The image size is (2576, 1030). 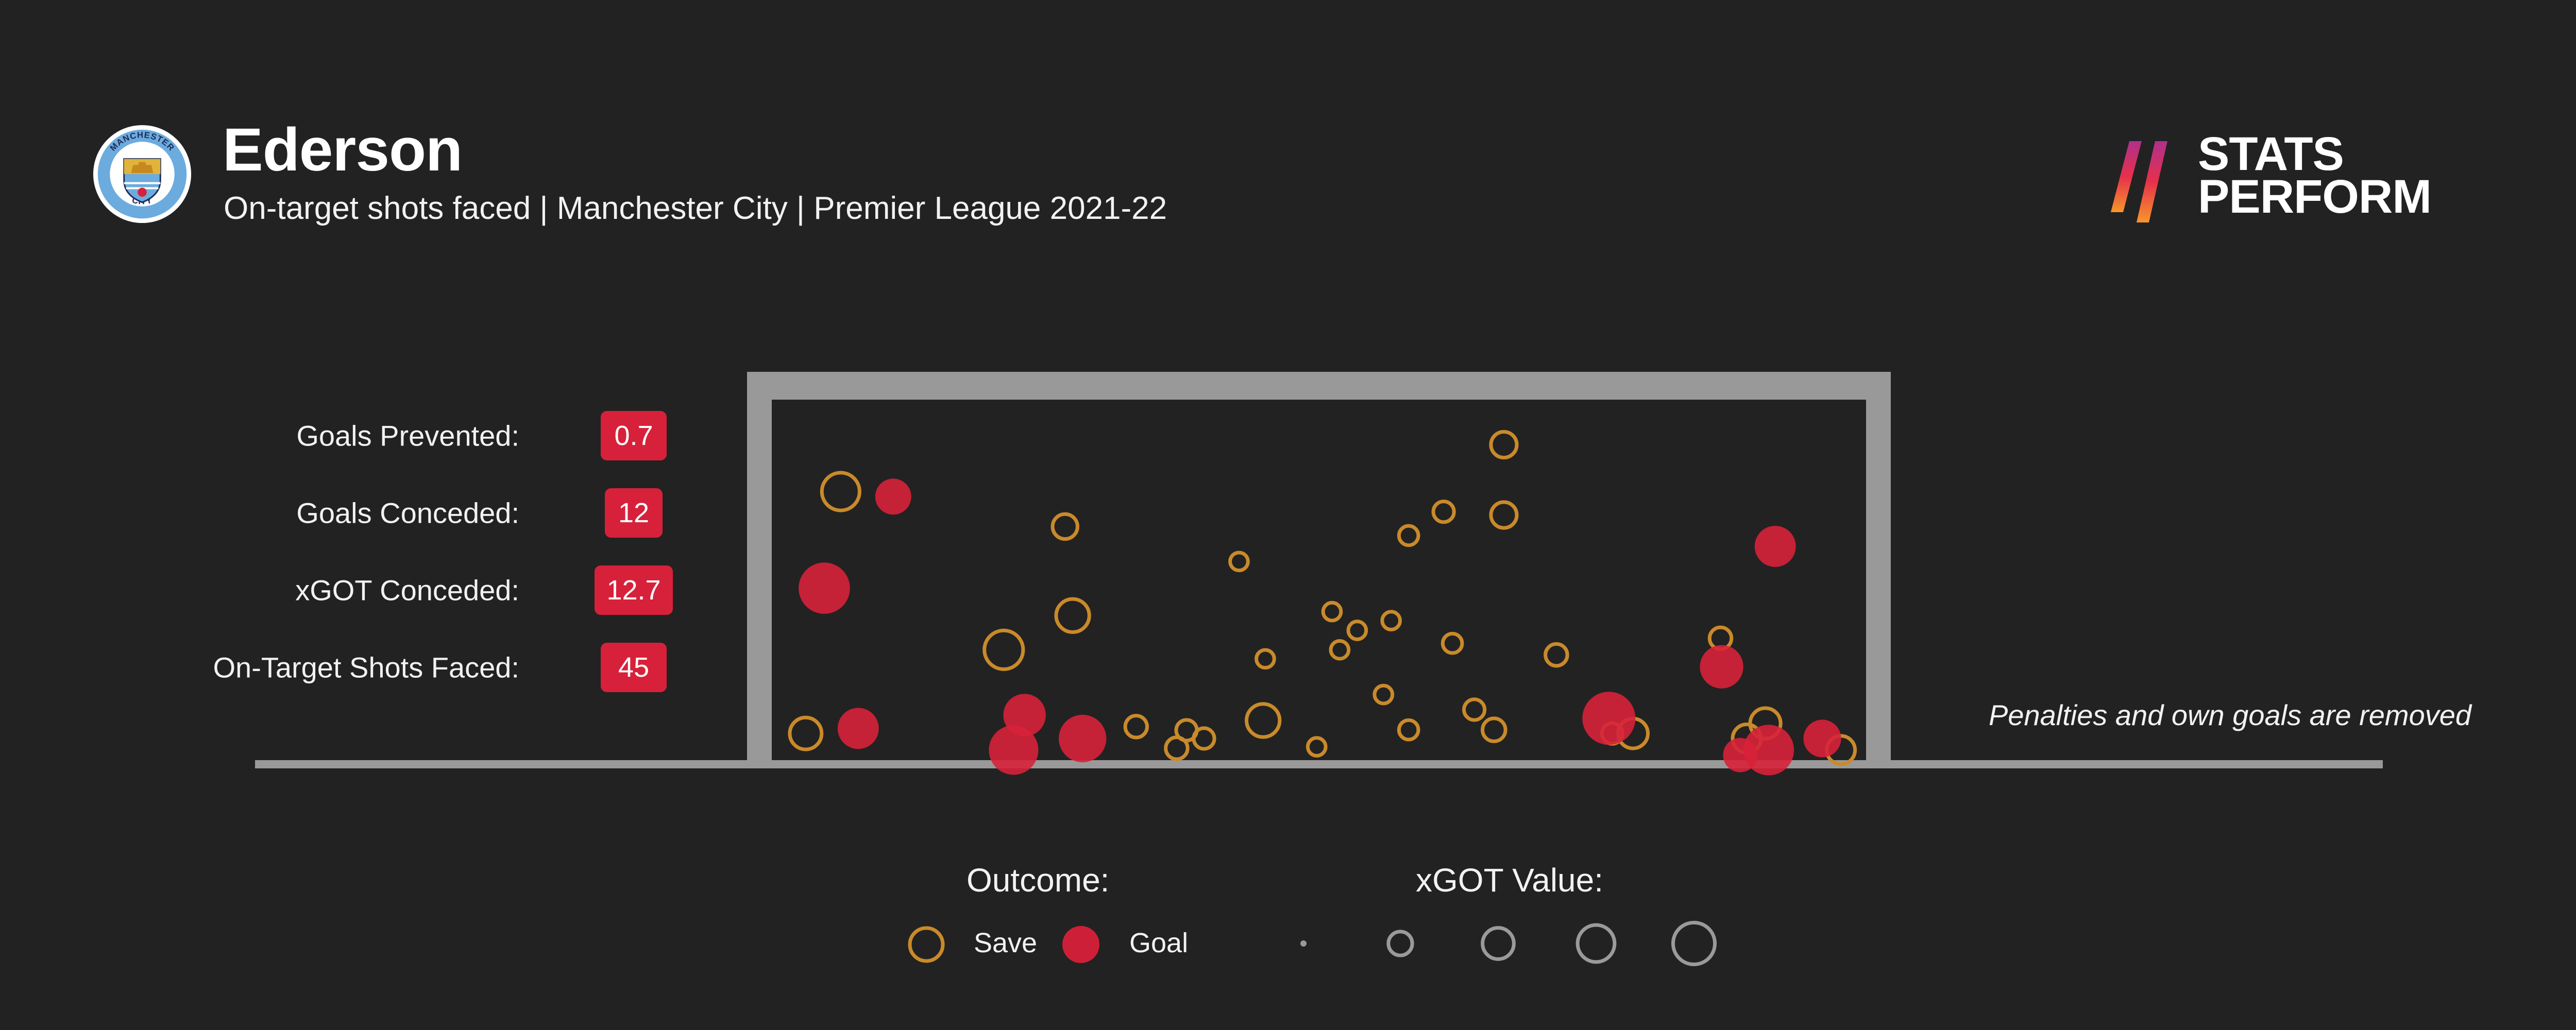 What do you see at coordinates (634, 435) in the screenshot?
I see `stat-value-badge: 0.7` at bounding box center [634, 435].